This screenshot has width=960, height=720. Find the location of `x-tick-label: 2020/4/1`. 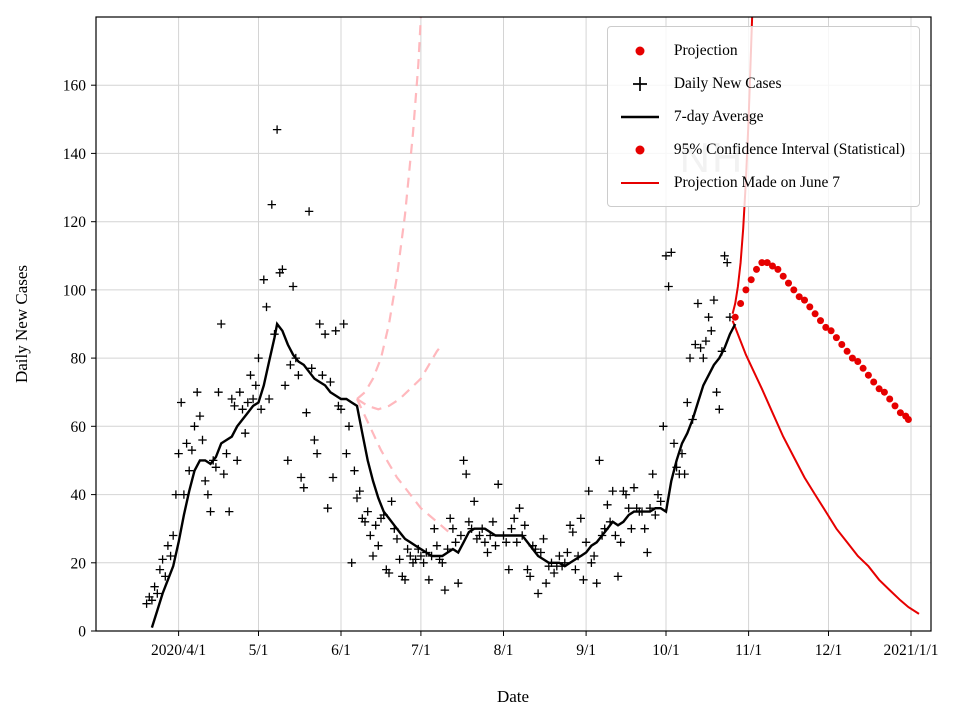

x-tick-label: 2020/4/1 is located at coordinates (178, 650).